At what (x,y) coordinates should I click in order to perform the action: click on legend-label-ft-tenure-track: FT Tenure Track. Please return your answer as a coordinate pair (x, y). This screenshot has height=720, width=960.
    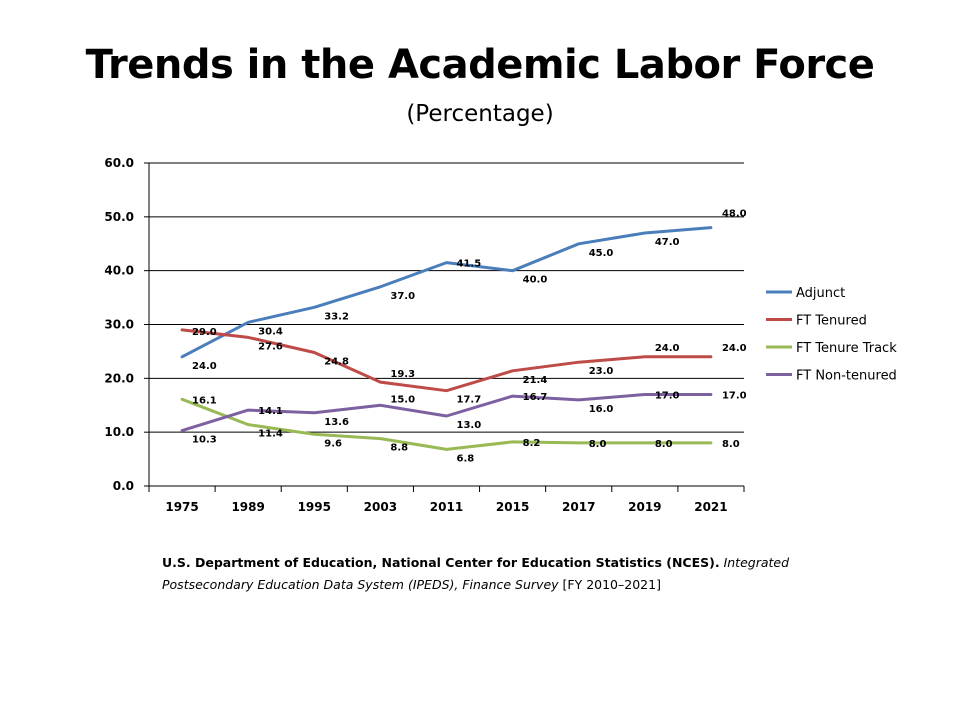
    Looking at the image, I should click on (846, 348).